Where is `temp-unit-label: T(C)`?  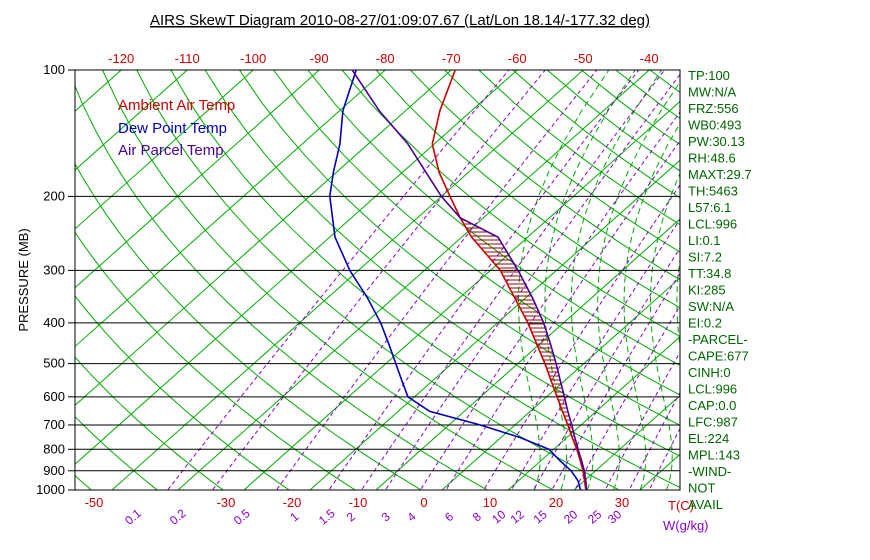 temp-unit-label: T(C) is located at coordinates (681, 505).